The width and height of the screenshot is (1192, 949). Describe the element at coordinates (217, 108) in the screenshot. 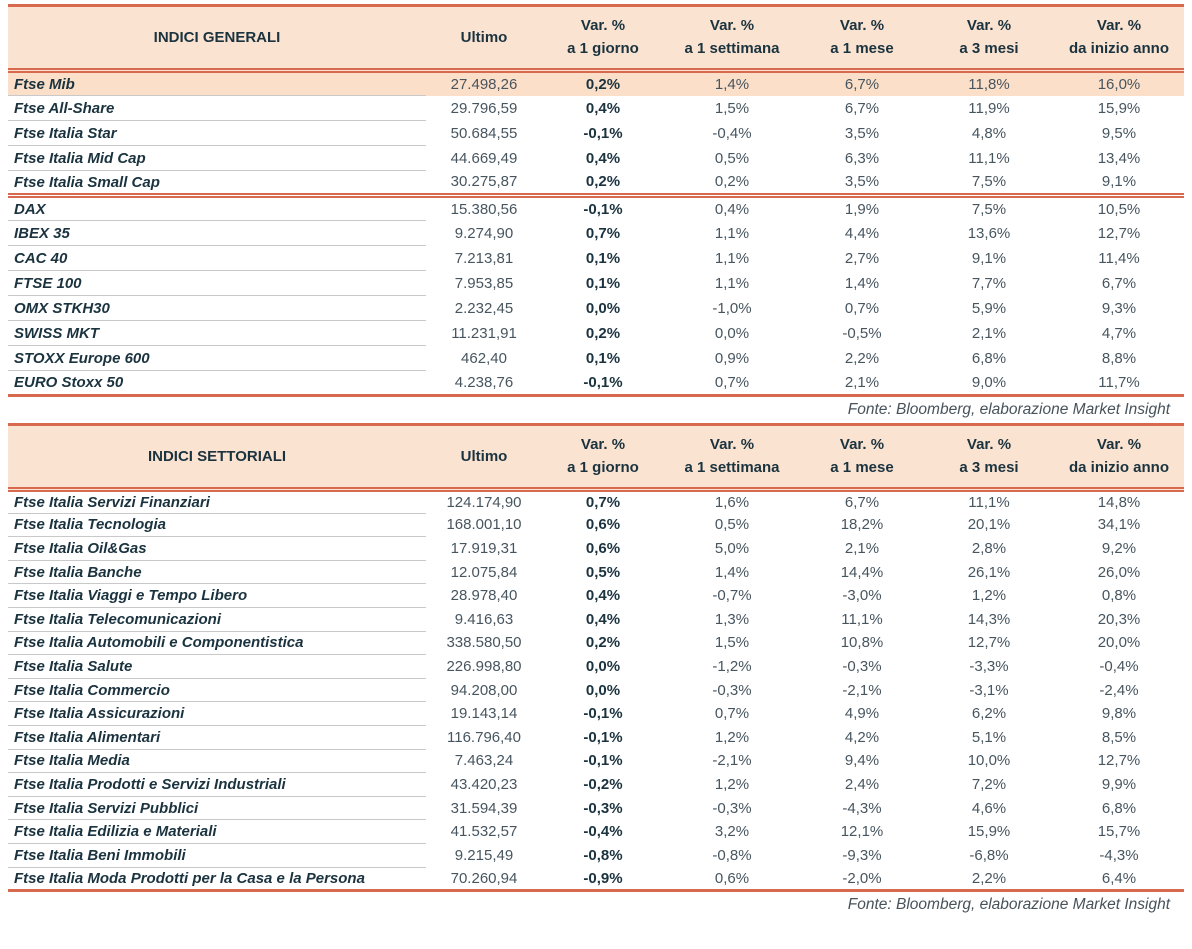

I see `index-name-cell: Ftse All-Share` at that location.